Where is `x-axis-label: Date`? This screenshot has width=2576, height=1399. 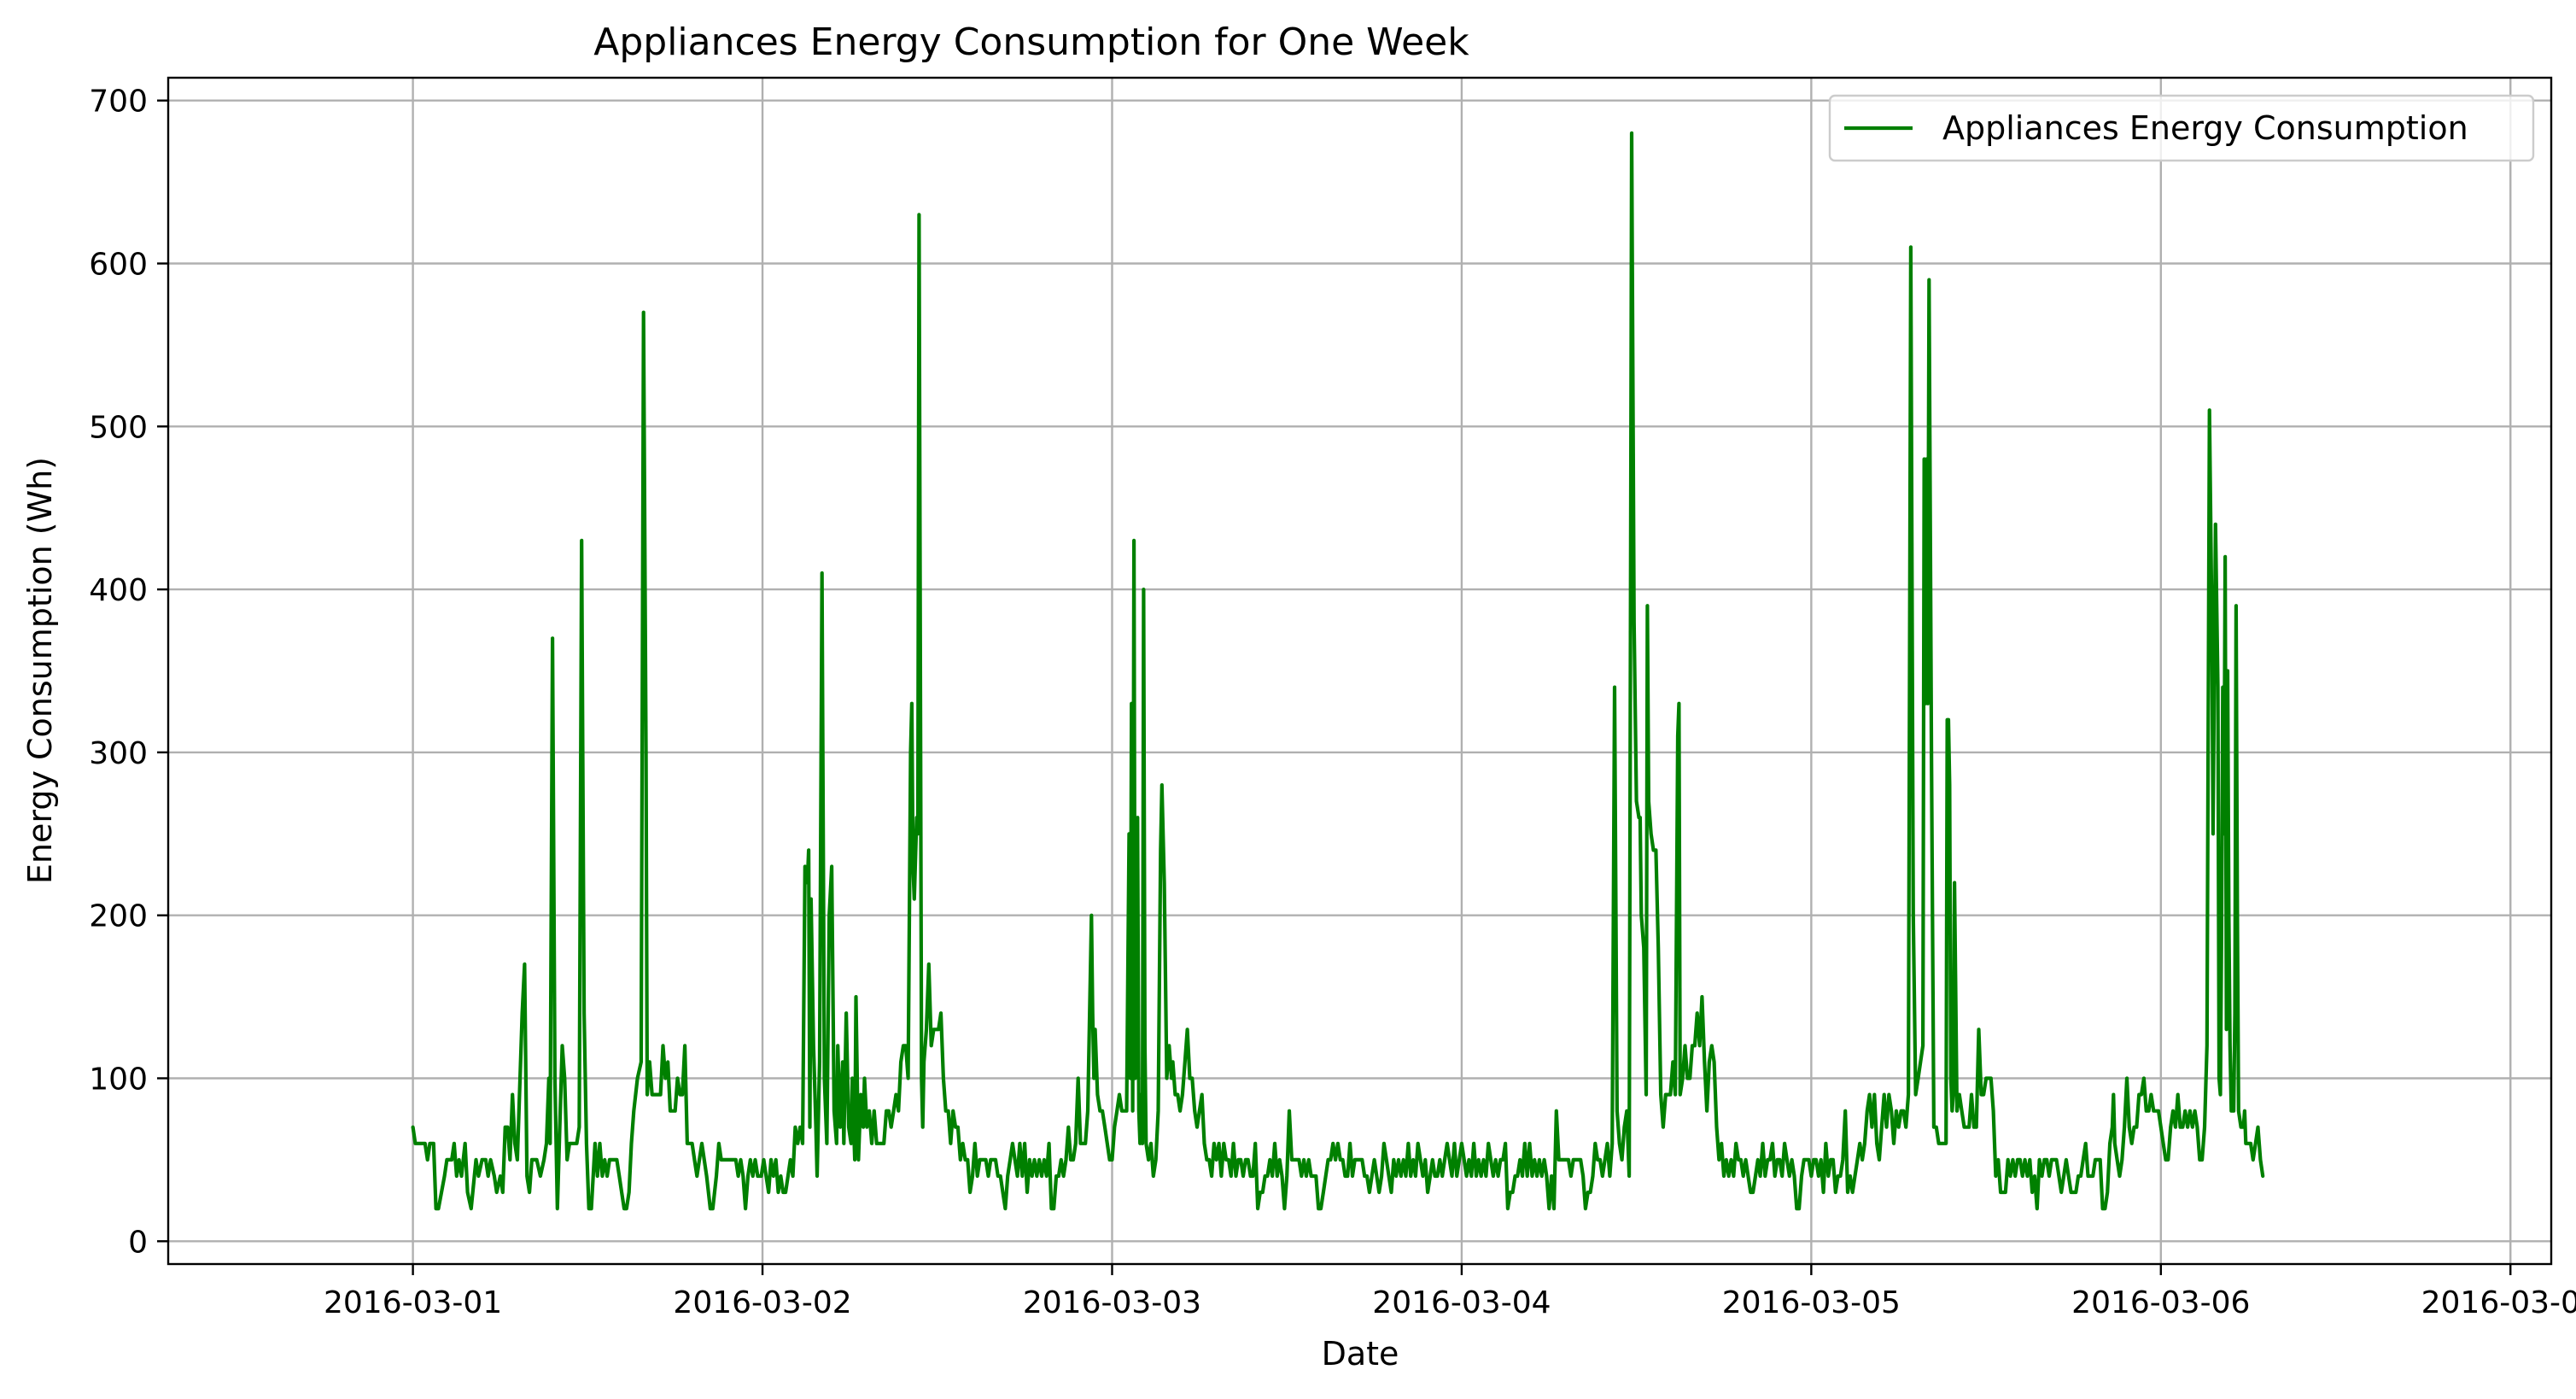
x-axis-label: Date is located at coordinates (1360, 1354).